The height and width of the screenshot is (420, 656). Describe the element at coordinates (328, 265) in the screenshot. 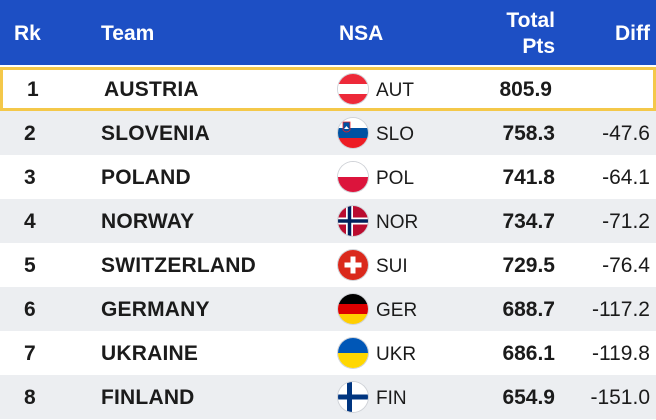

I see `table-row: 5 SWITZERLAND SUI 729.5 -76.4` at that location.